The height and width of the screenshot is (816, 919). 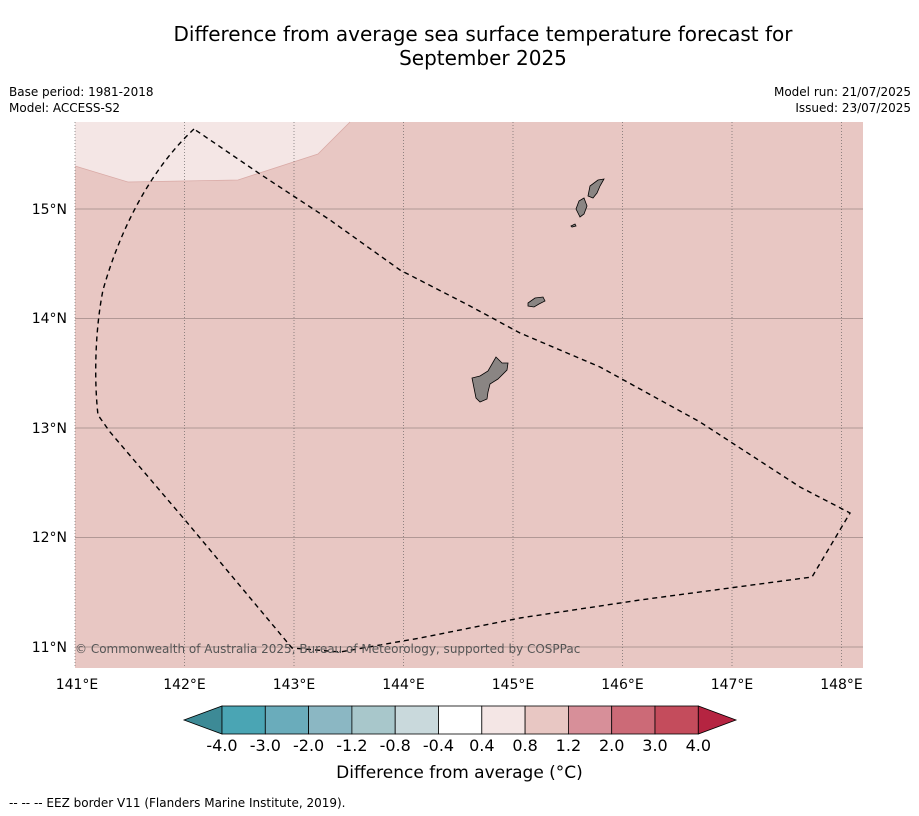 I want to click on light-anomaly-region, so click(x=212, y=152).